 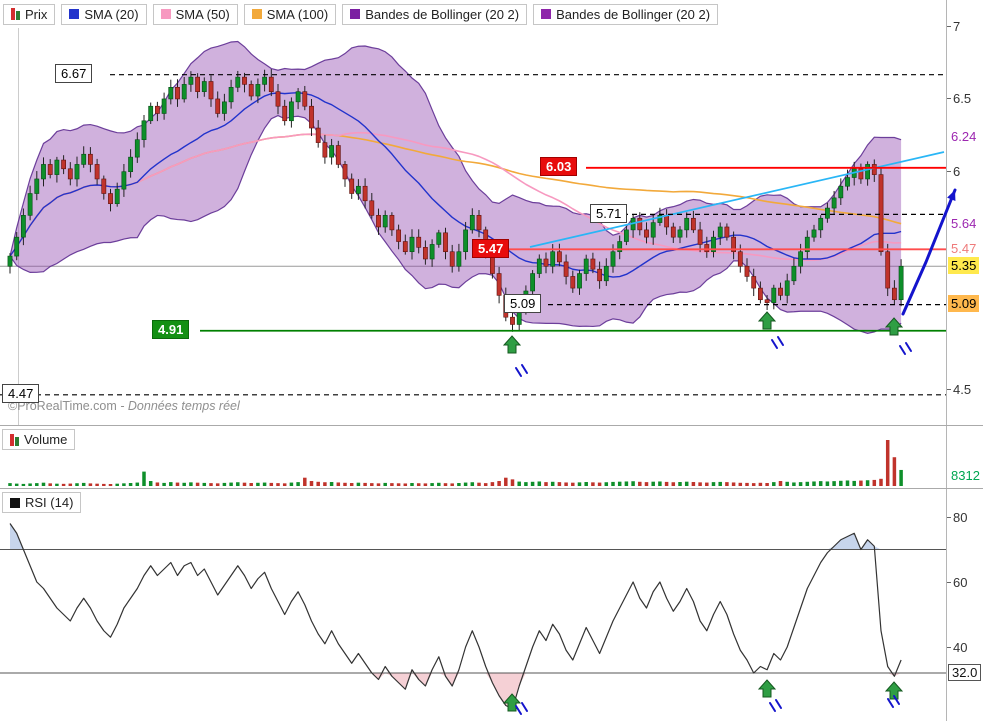 What do you see at coordinates (523, 304) in the screenshot?
I see `price-level-label: 5.09` at bounding box center [523, 304].